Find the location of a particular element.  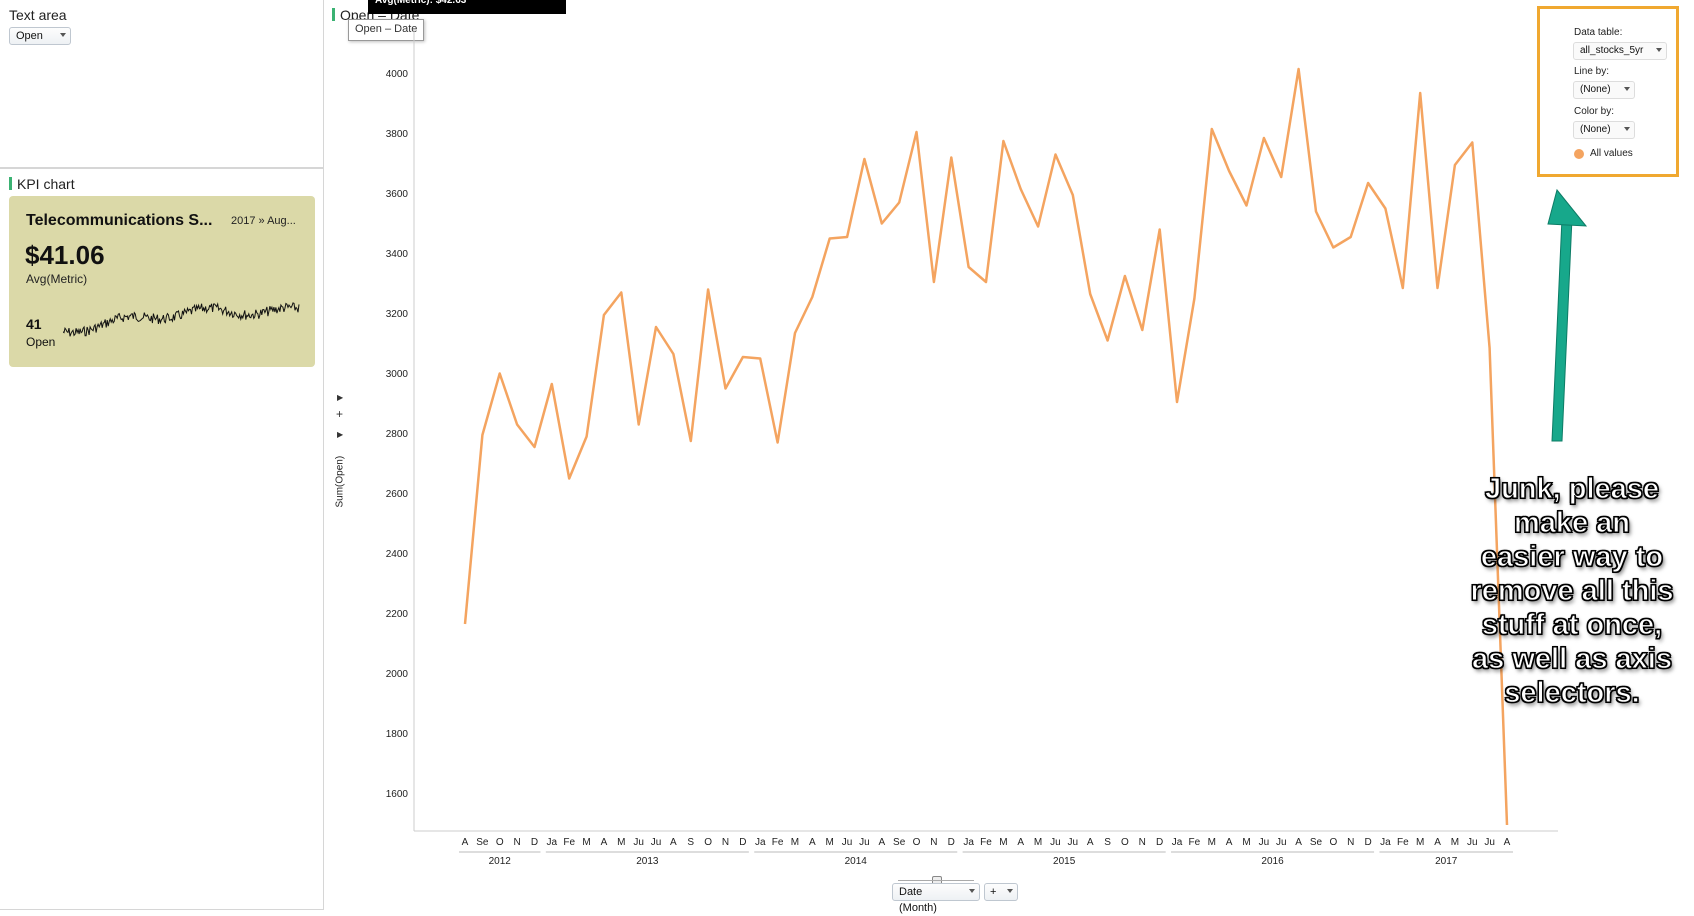

data-table-label: Data table: is located at coordinates (1598, 32).